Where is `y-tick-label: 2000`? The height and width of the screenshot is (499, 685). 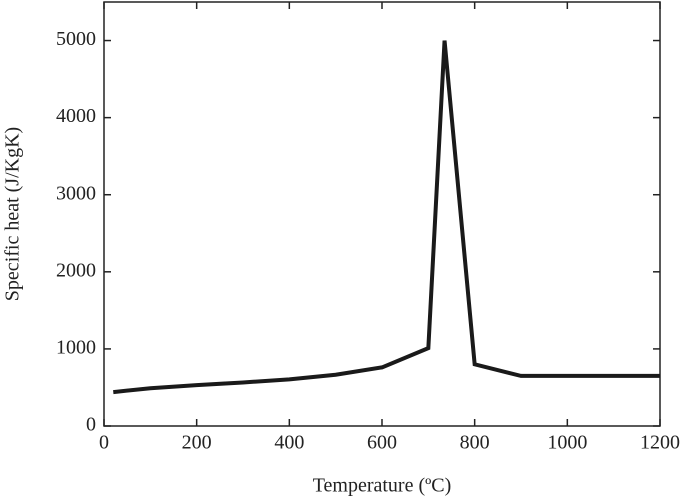
y-tick-label: 2000 is located at coordinates (76, 270).